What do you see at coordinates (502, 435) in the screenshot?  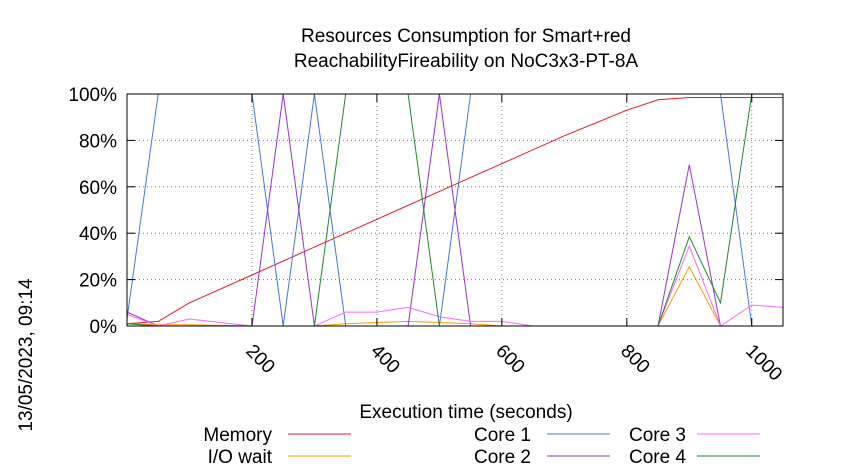 I see `legend-label-core-1: Core 1` at bounding box center [502, 435].